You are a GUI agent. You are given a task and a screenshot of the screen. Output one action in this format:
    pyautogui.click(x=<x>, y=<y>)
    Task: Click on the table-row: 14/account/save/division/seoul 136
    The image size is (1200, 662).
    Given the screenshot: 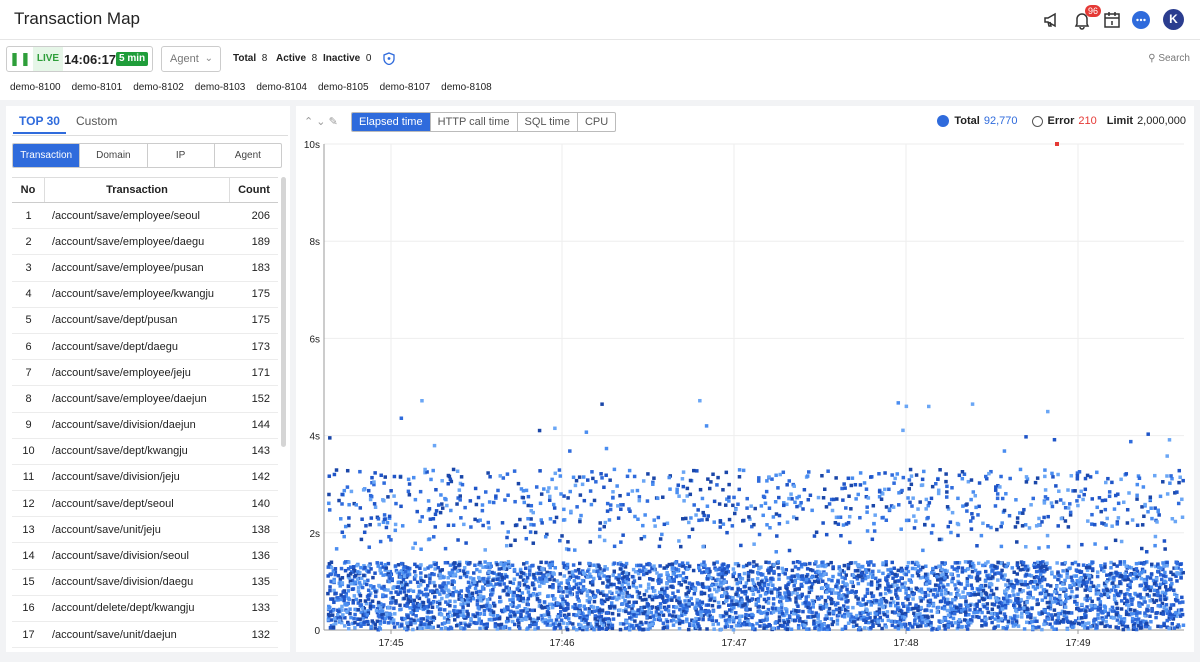 What is the action you would take?
    pyautogui.click(x=145, y=556)
    